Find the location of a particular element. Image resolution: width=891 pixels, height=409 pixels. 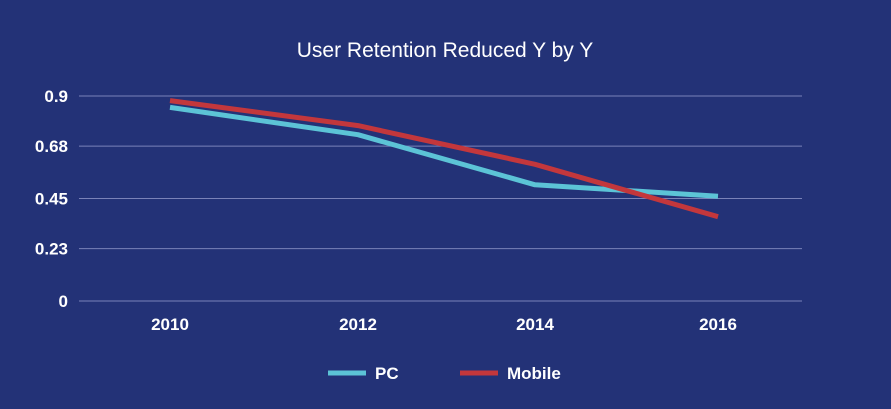

series-line-pc is located at coordinates (444, 151).